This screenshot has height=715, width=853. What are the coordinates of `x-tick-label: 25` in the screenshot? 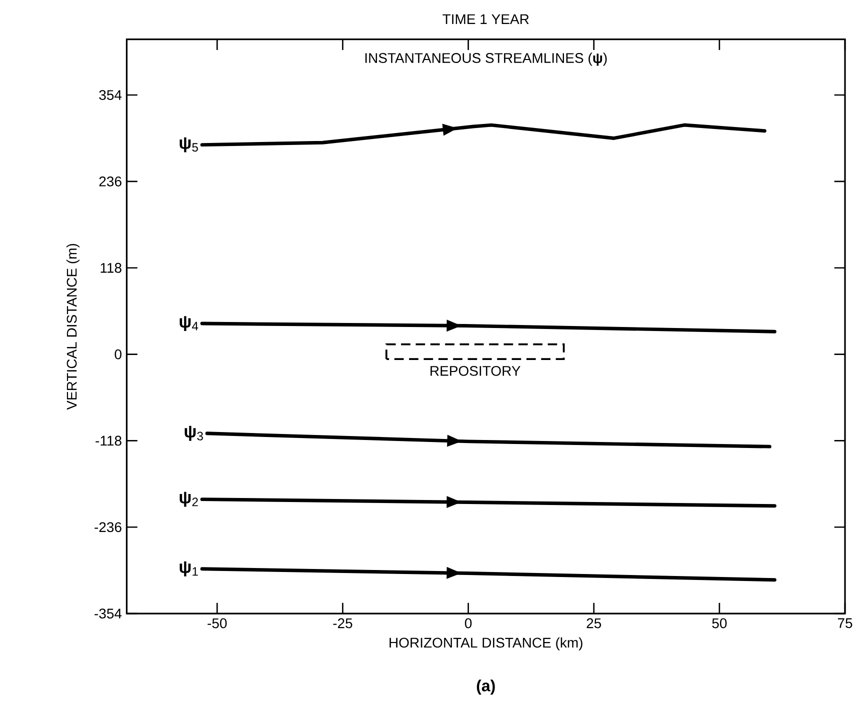 It's located at (594, 623).